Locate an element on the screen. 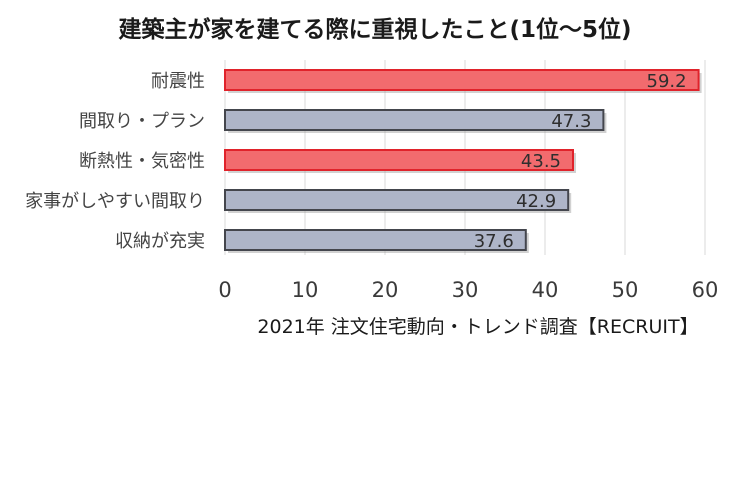 Image resolution: width=750 pixels, height=500 pixels. x-tick-labels: 0 10 20 30 40 50 60 is located at coordinates (468, 290).